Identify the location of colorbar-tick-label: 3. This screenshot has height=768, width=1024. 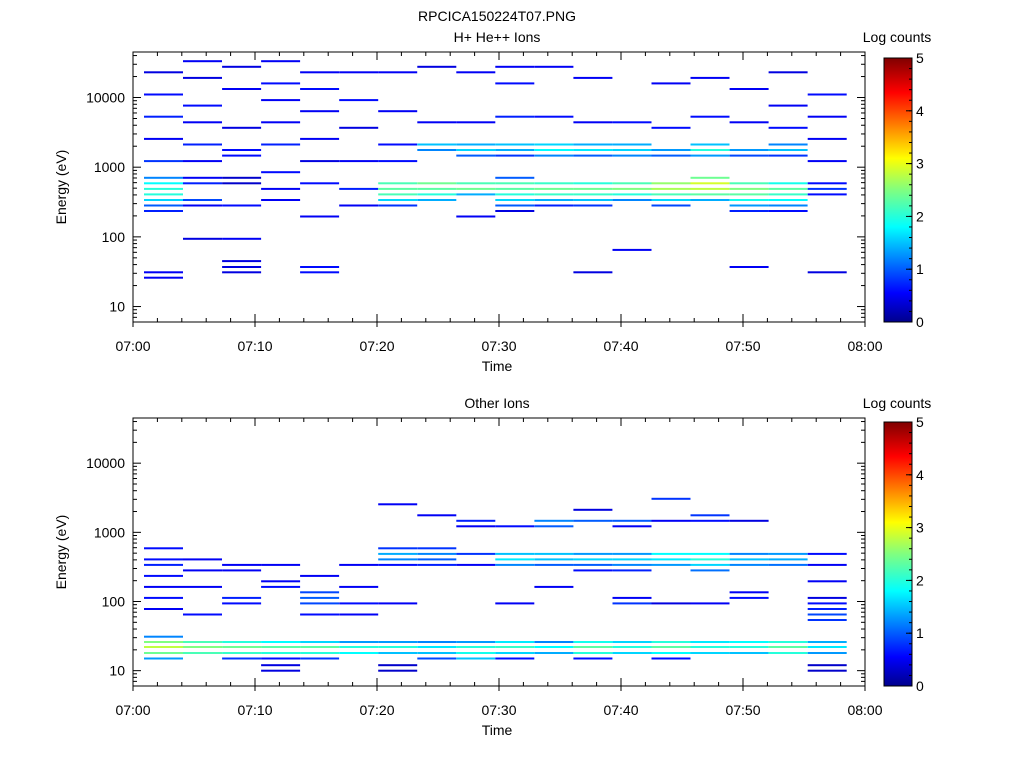
(920, 528).